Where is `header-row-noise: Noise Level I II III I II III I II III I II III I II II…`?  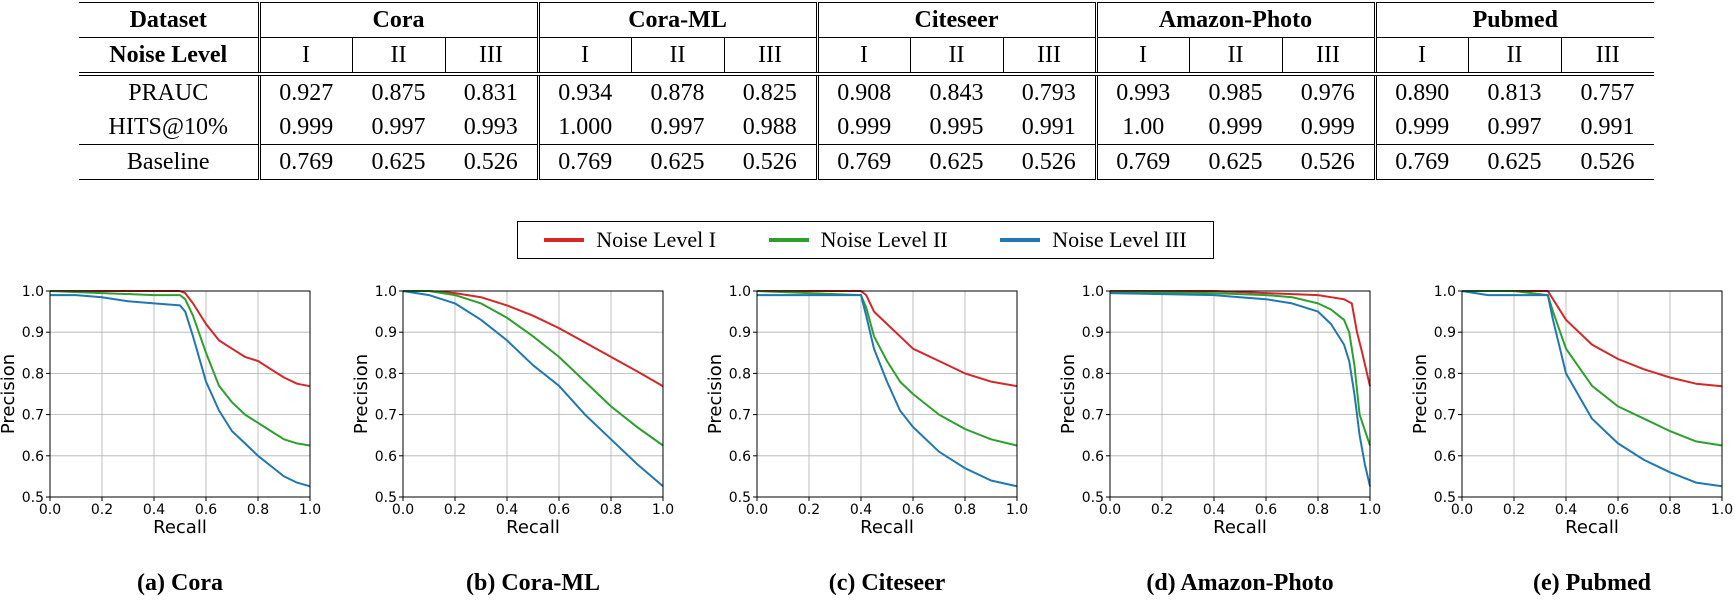 header-row-noise: Noise Level I II III I II III I II III I II III I II II… is located at coordinates (867, 55).